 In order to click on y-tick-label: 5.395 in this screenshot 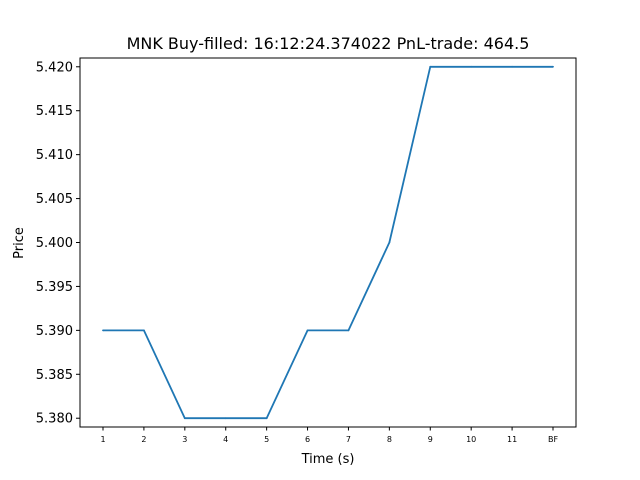, I will do `click(54, 287)`.